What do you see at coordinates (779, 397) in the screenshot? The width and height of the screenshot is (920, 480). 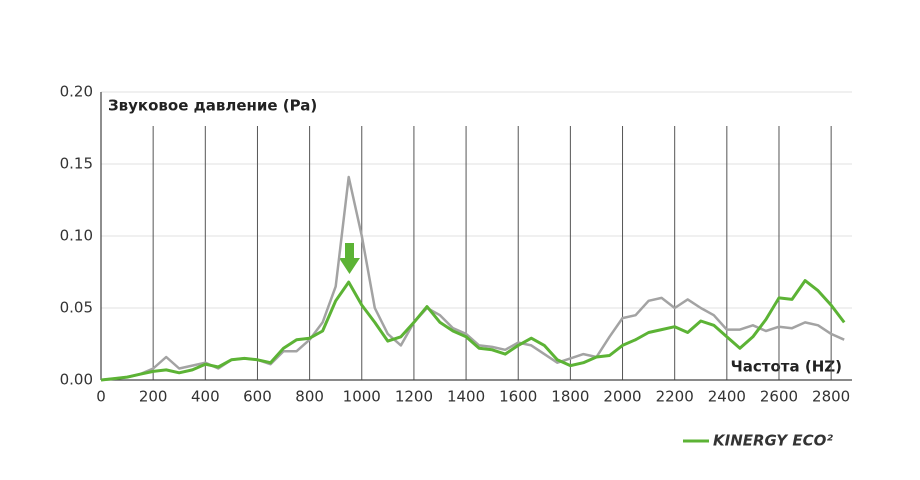 I see `x-tick-label: 2600` at bounding box center [779, 397].